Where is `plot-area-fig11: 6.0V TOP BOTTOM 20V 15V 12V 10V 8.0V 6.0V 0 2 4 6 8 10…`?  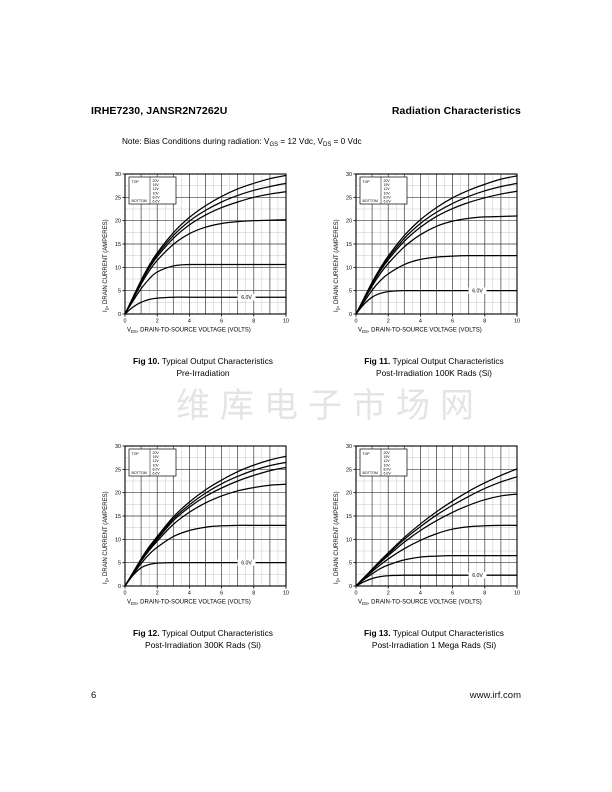
plot-area-fig11: 6.0V TOP BOTTOM 20V 15V 12V 10V 8.0V 6.0V 0 2 4 6 8 10… is located at coordinates (427, 257).